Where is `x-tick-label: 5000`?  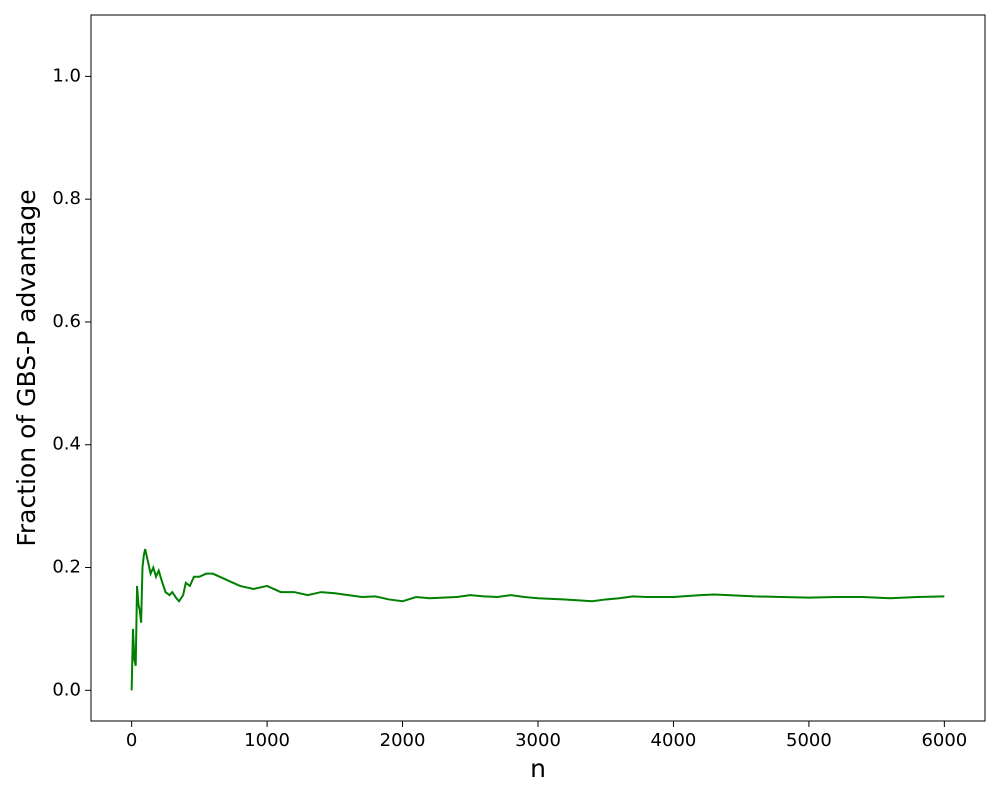
x-tick-label: 5000 is located at coordinates (809, 740).